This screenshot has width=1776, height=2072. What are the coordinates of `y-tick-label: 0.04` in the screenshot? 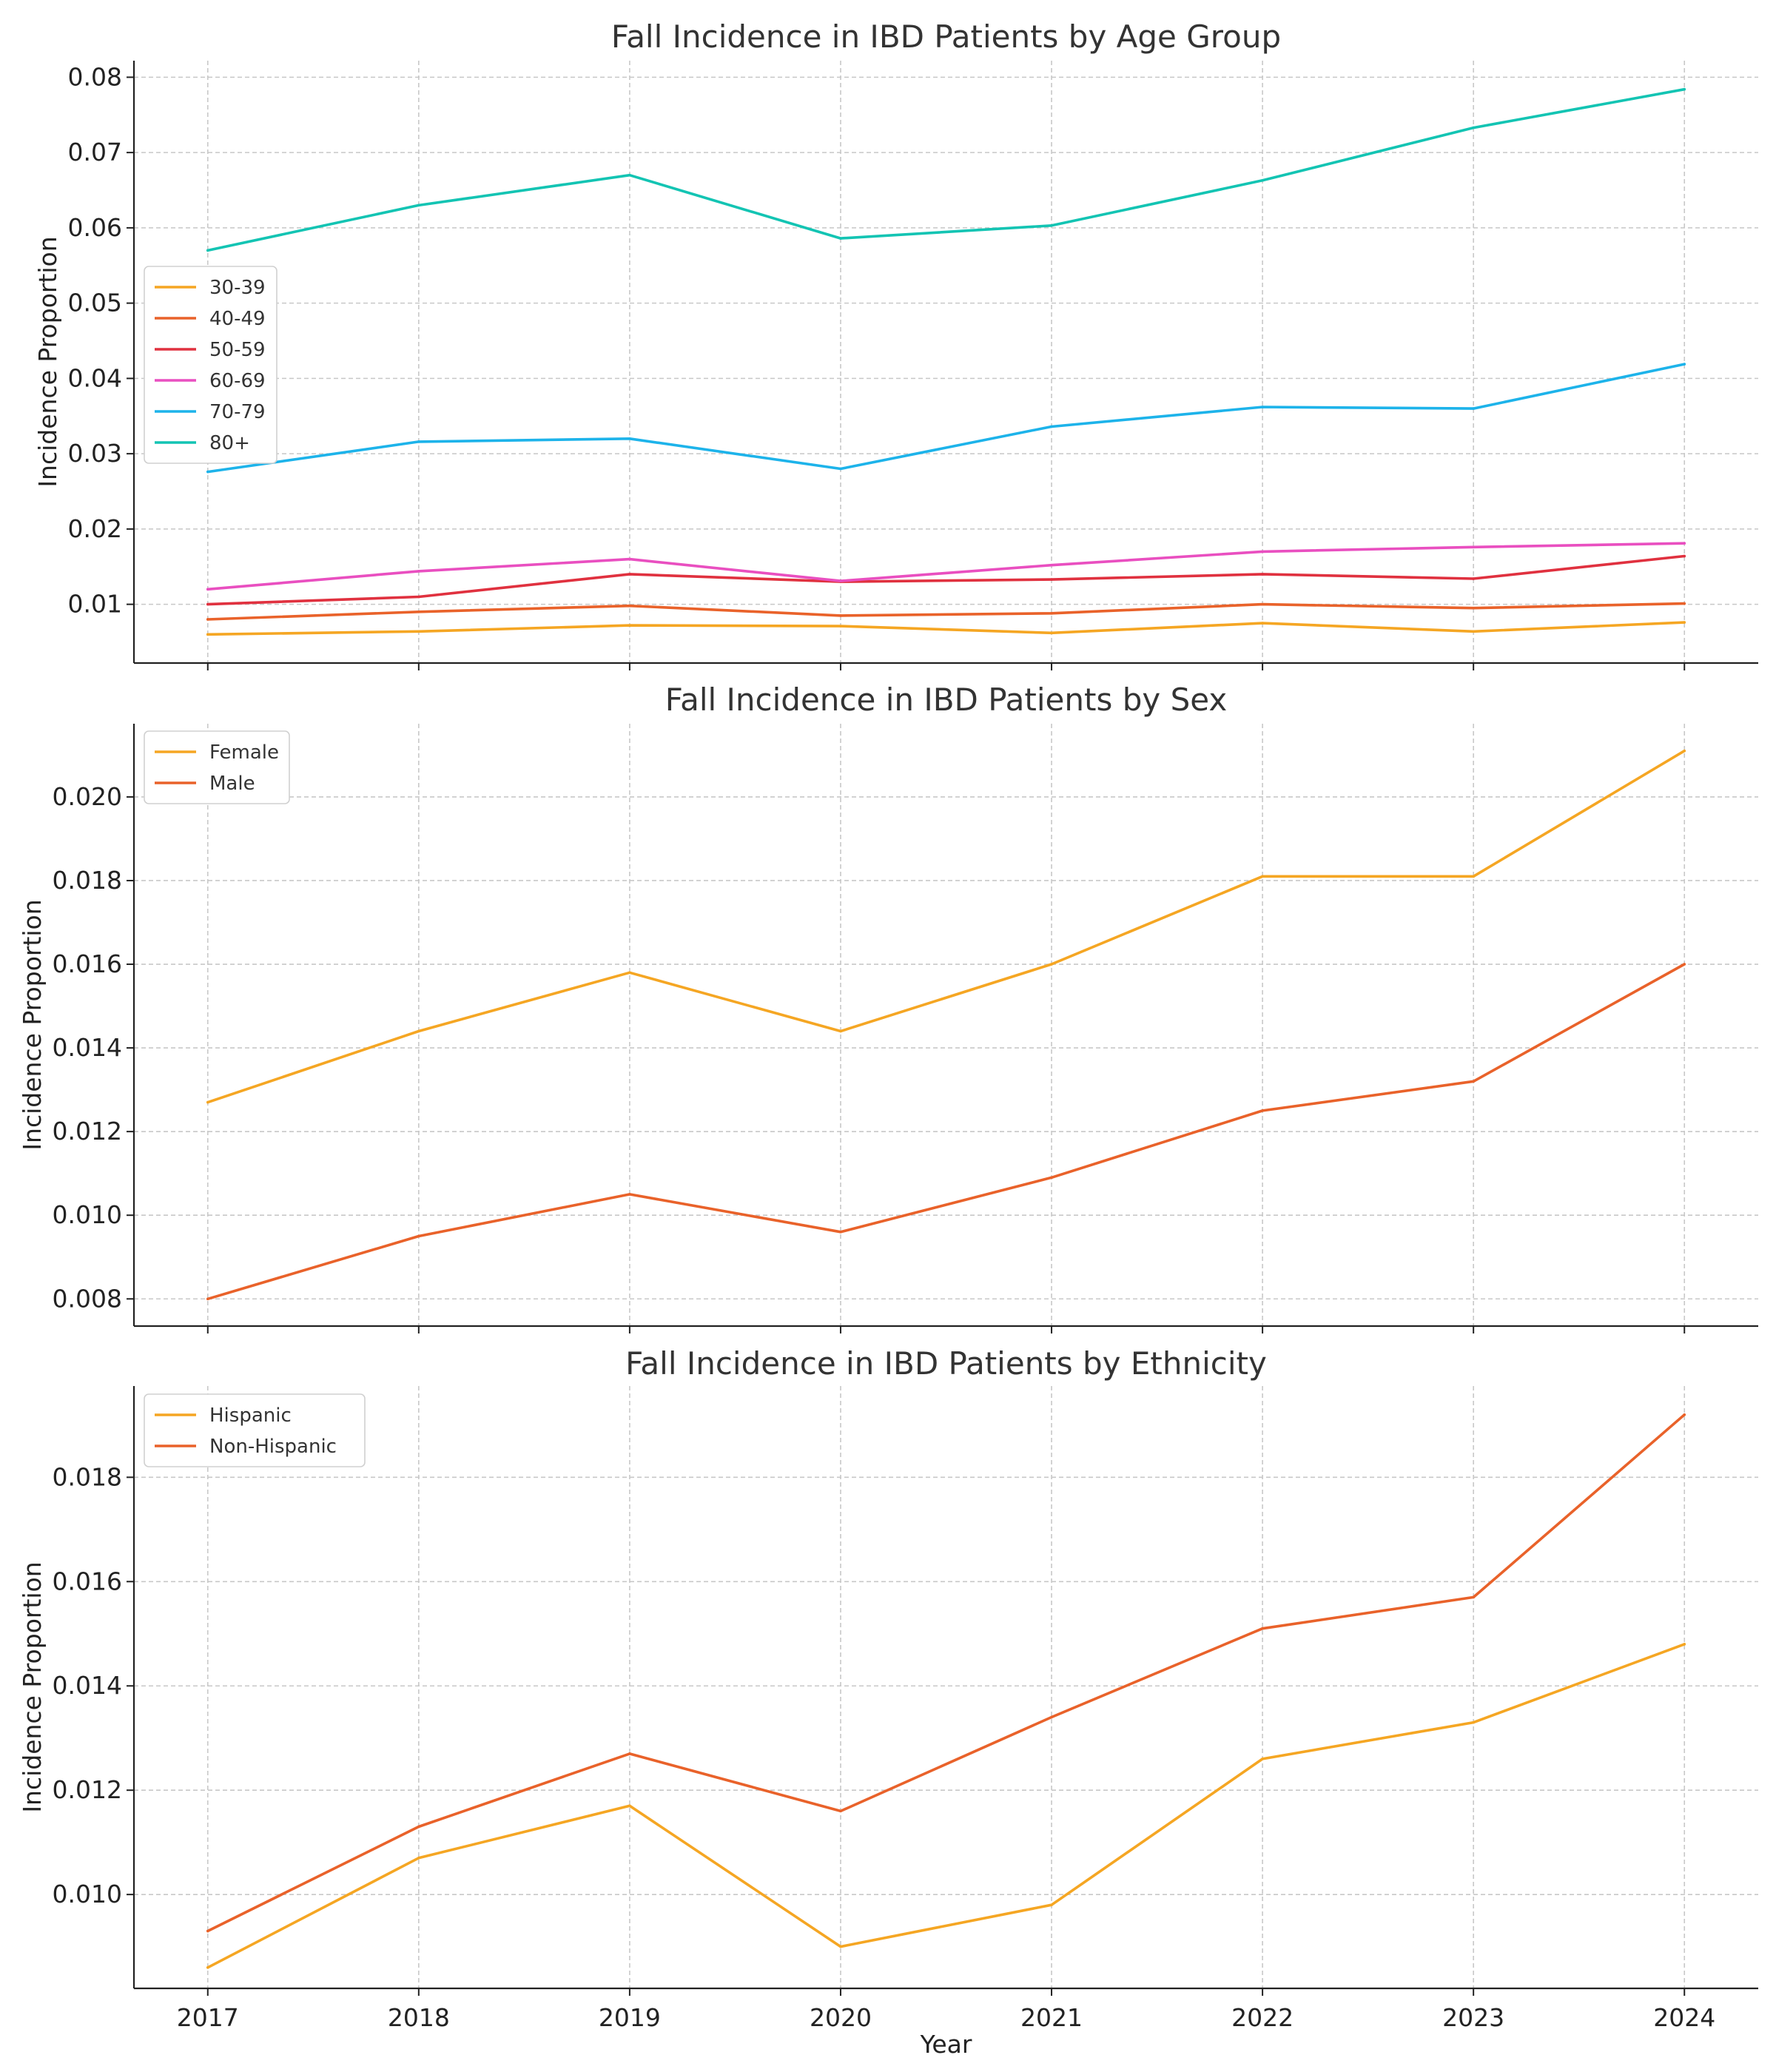 It's located at (95, 377).